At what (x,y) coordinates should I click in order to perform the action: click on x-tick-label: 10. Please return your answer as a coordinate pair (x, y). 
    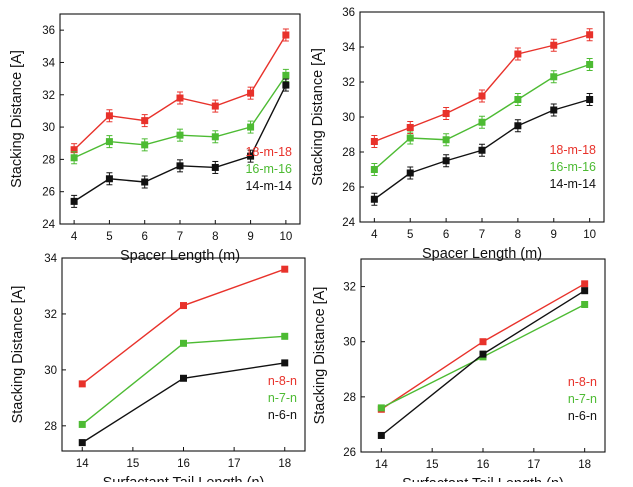
    Looking at the image, I should click on (589, 235).